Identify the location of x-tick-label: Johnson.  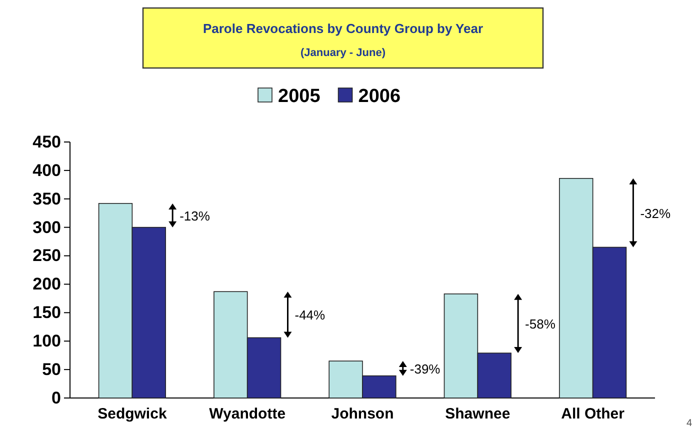
(362, 414).